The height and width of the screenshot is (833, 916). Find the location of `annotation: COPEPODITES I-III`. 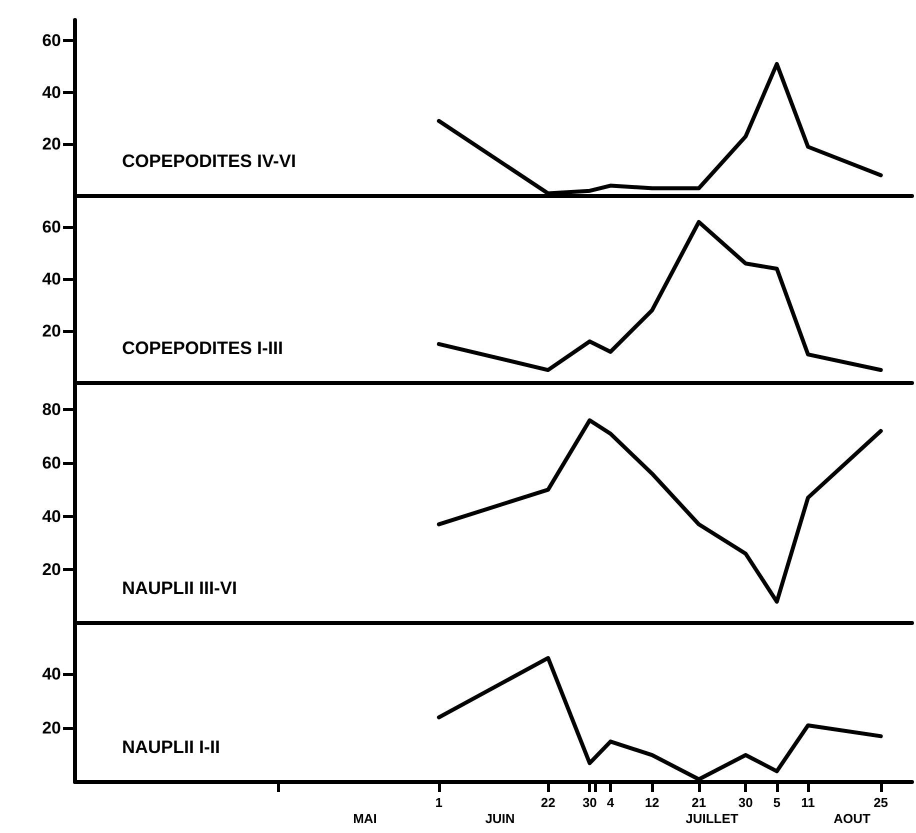

annotation: COPEPODITES I-III is located at coordinates (203, 348).